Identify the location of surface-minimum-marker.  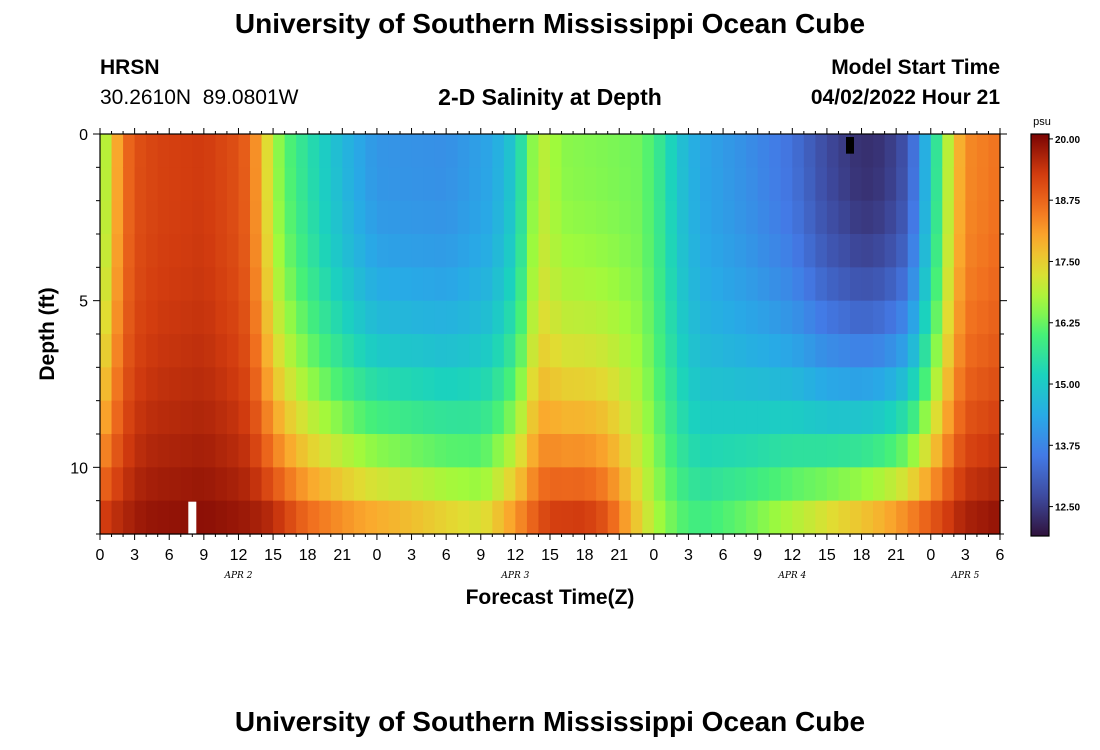
(850, 145).